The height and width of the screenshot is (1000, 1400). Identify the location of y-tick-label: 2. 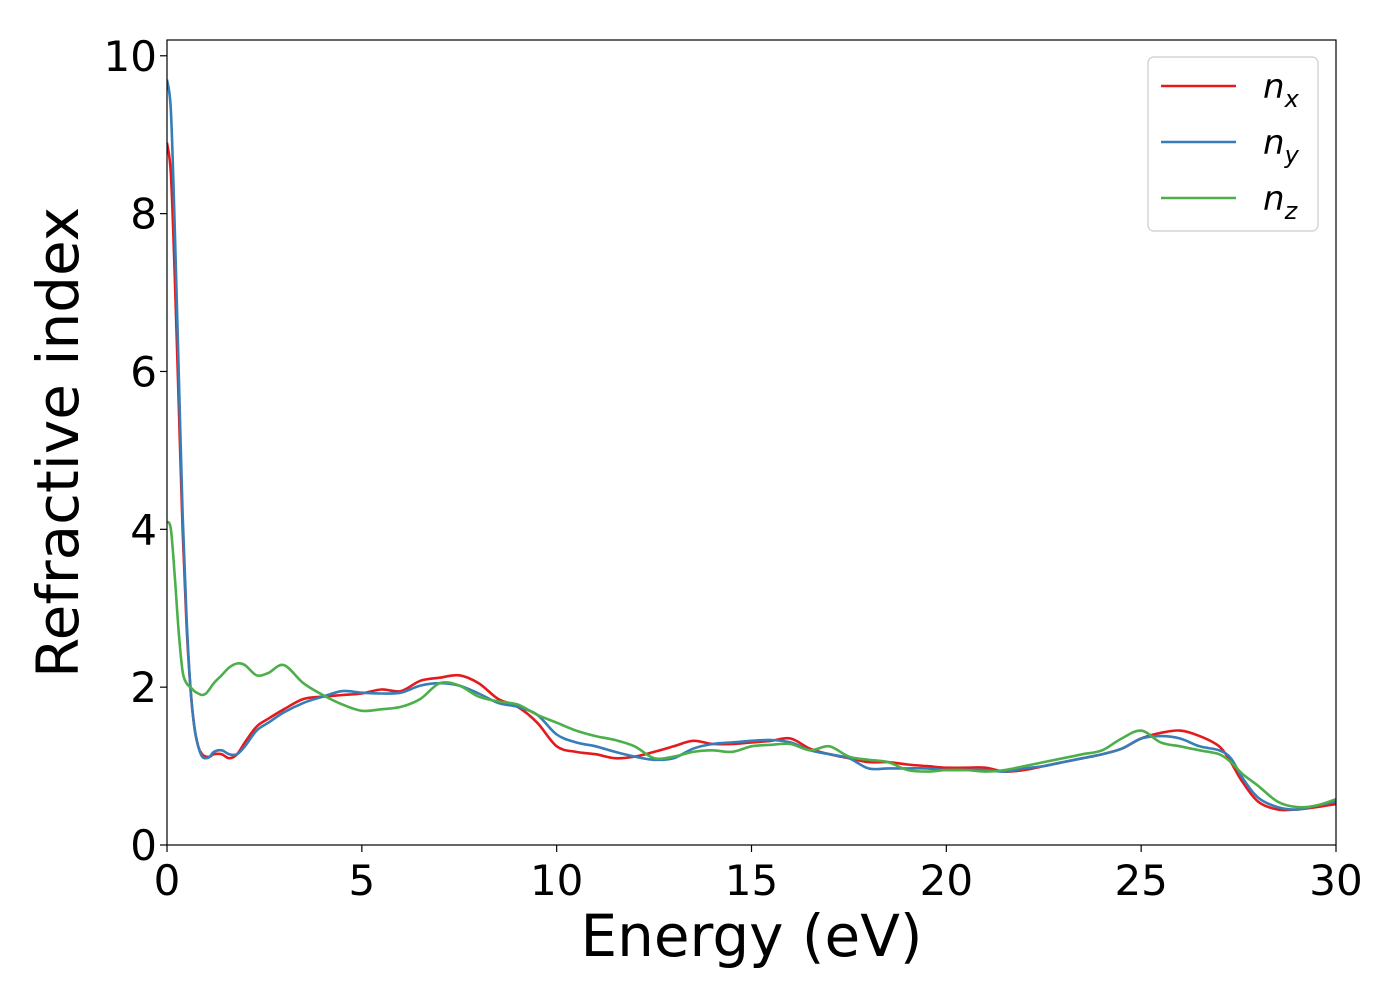
(143, 687).